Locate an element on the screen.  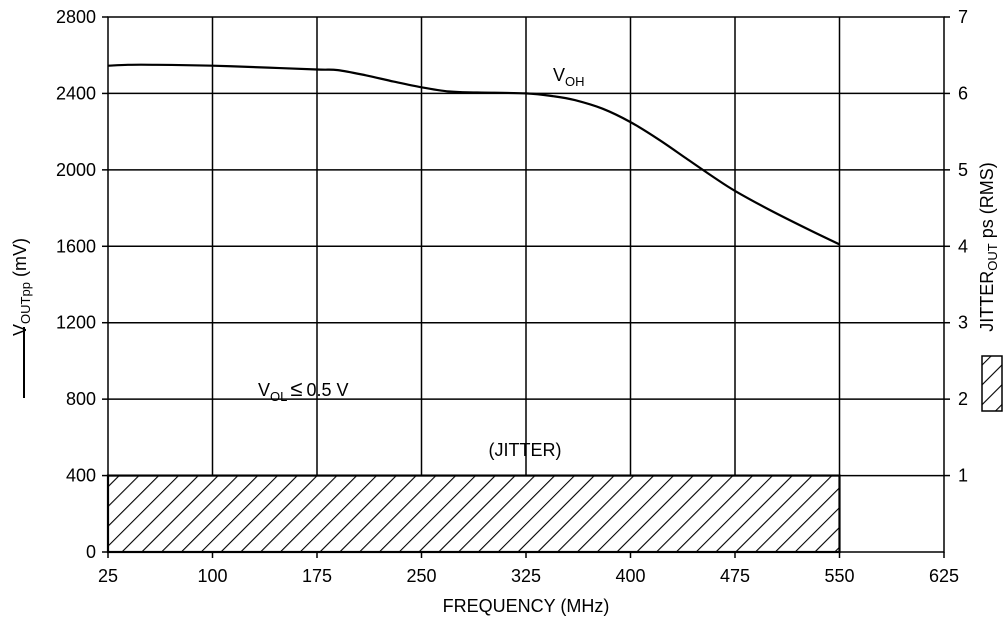
y-left-title-main: V is located at coordinates (20, 330).